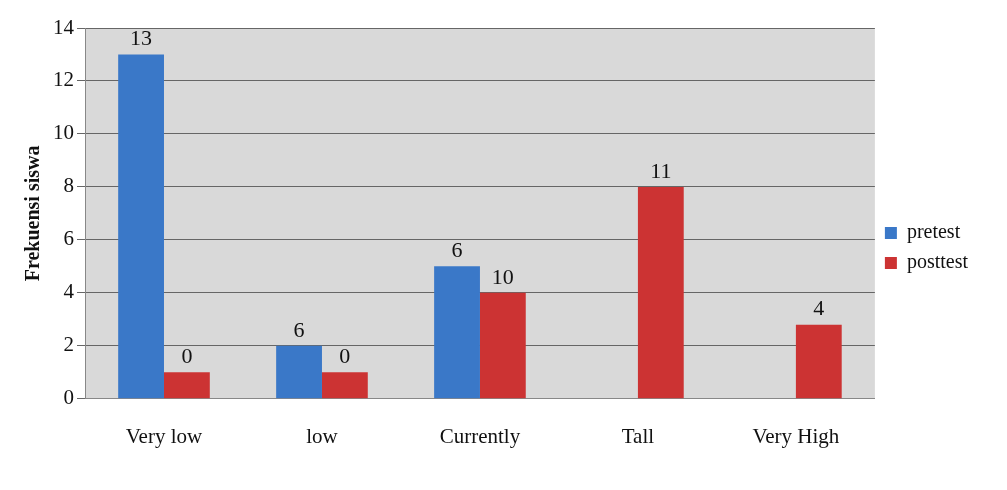 The image size is (1007, 490). Describe the element at coordinates (68, 185) in the screenshot. I see `y-tick-label: 8` at that location.